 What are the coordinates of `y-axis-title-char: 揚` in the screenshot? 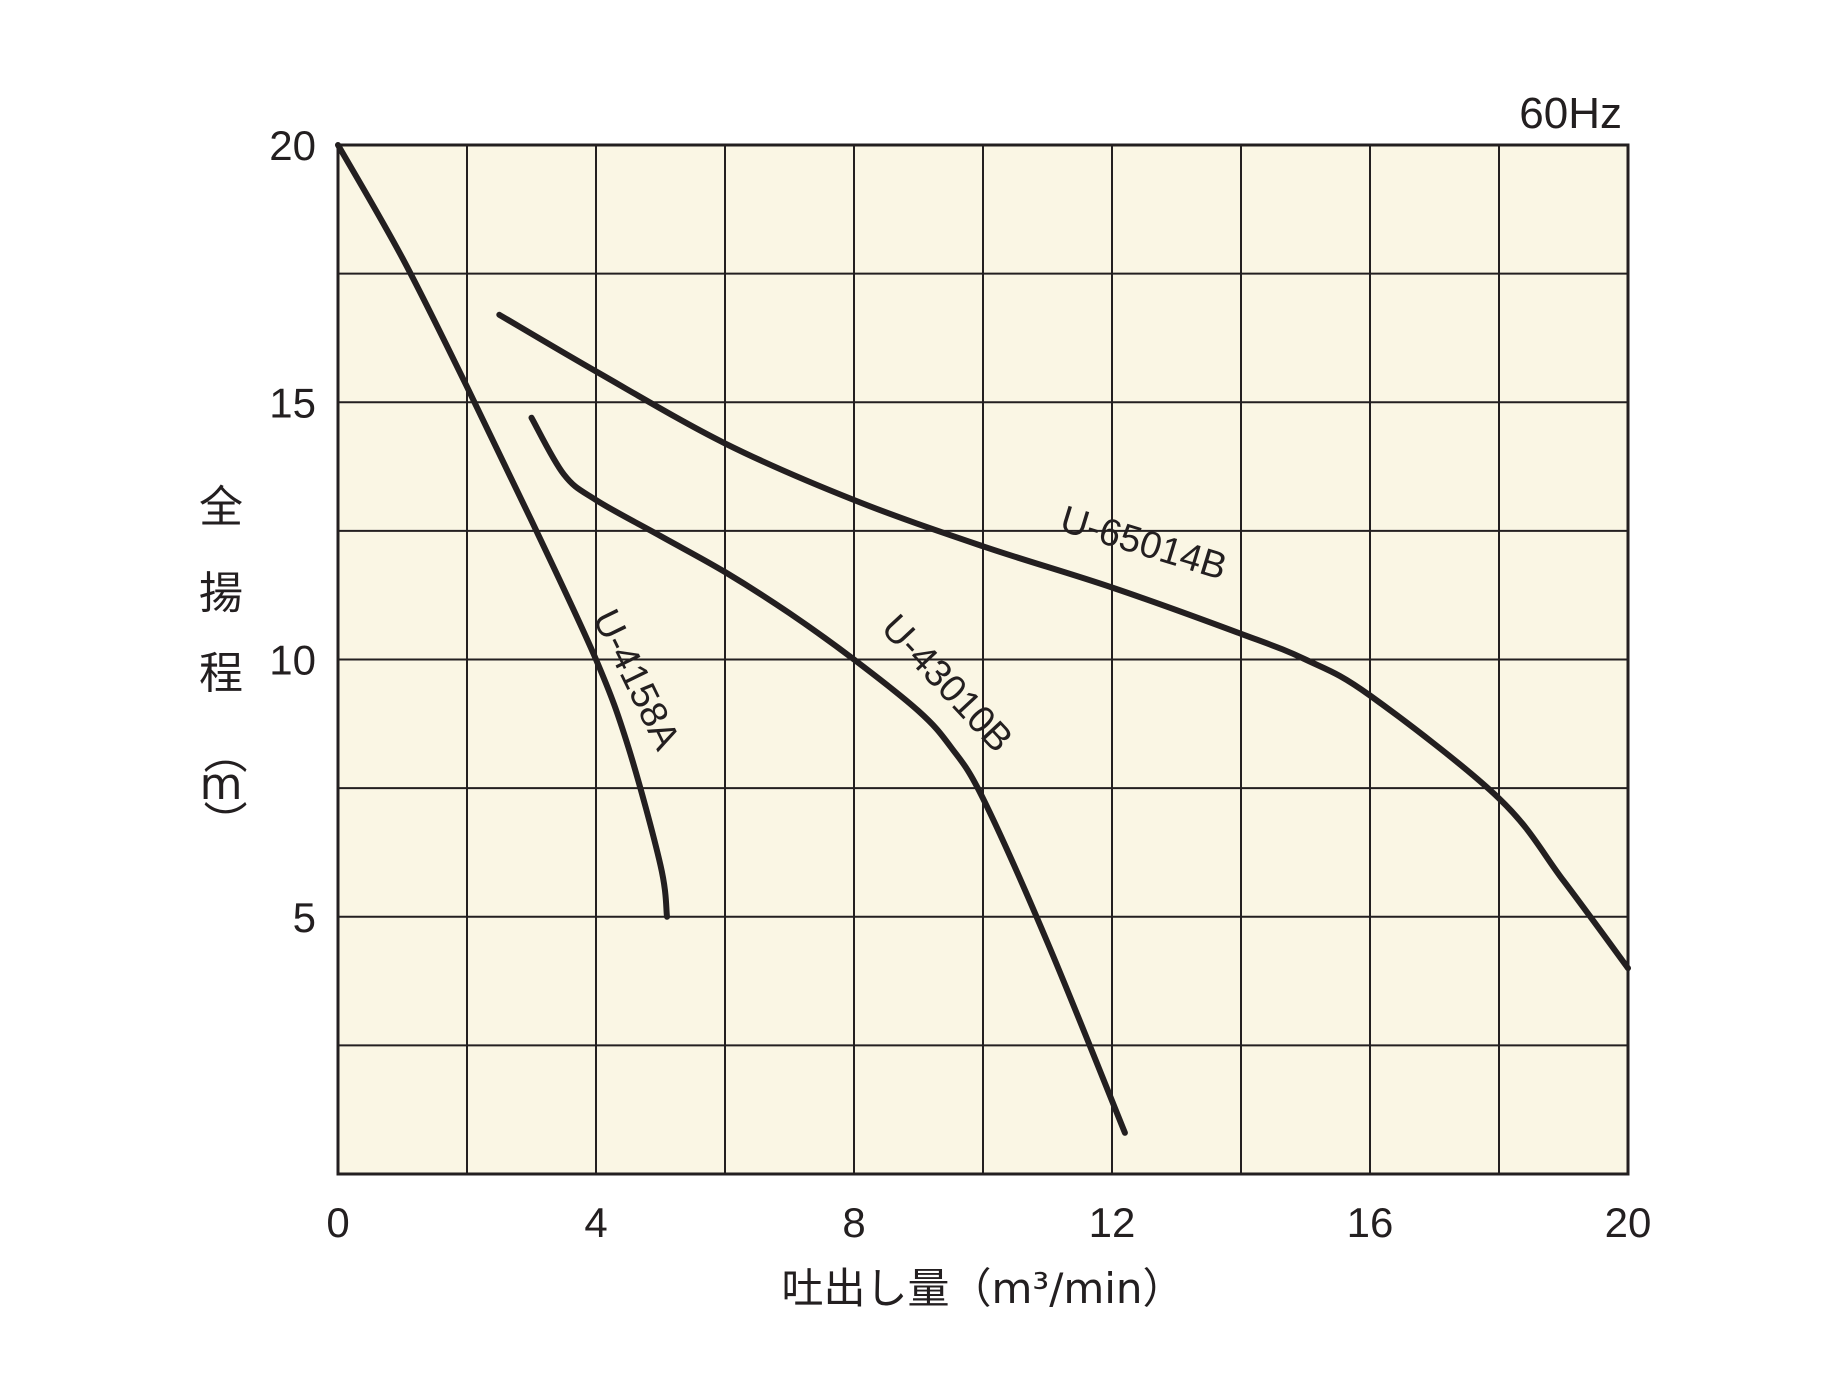 It's located at (221, 593).